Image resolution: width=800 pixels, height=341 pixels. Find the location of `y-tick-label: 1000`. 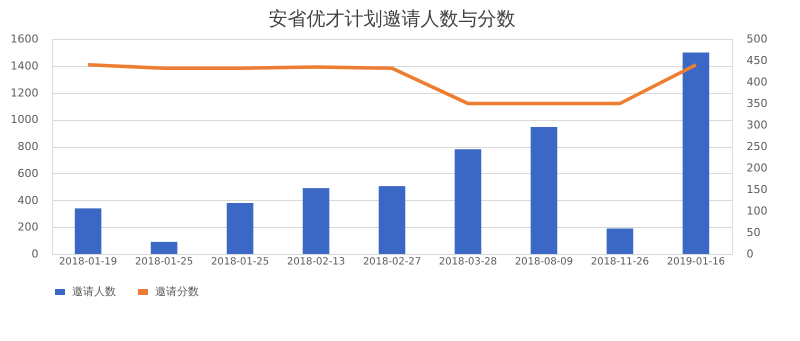

y-tick-label: 1000 is located at coordinates (24, 119).